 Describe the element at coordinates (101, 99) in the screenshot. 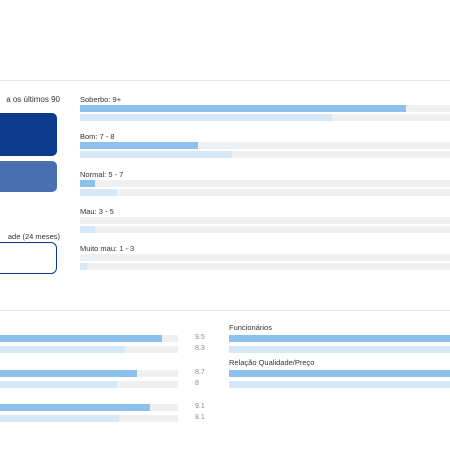

I see `distribution-label: Soberbo: 9+` at that location.